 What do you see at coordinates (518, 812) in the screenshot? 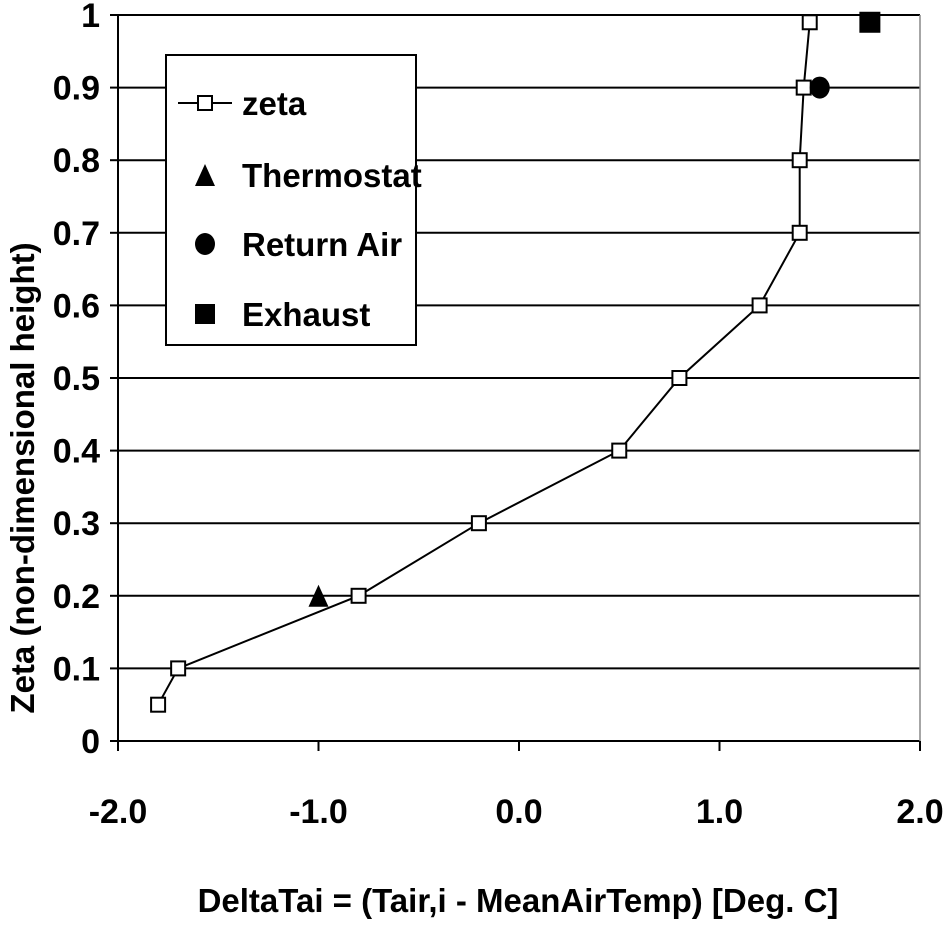
I see `x-tick-label: 0.0` at bounding box center [518, 812].